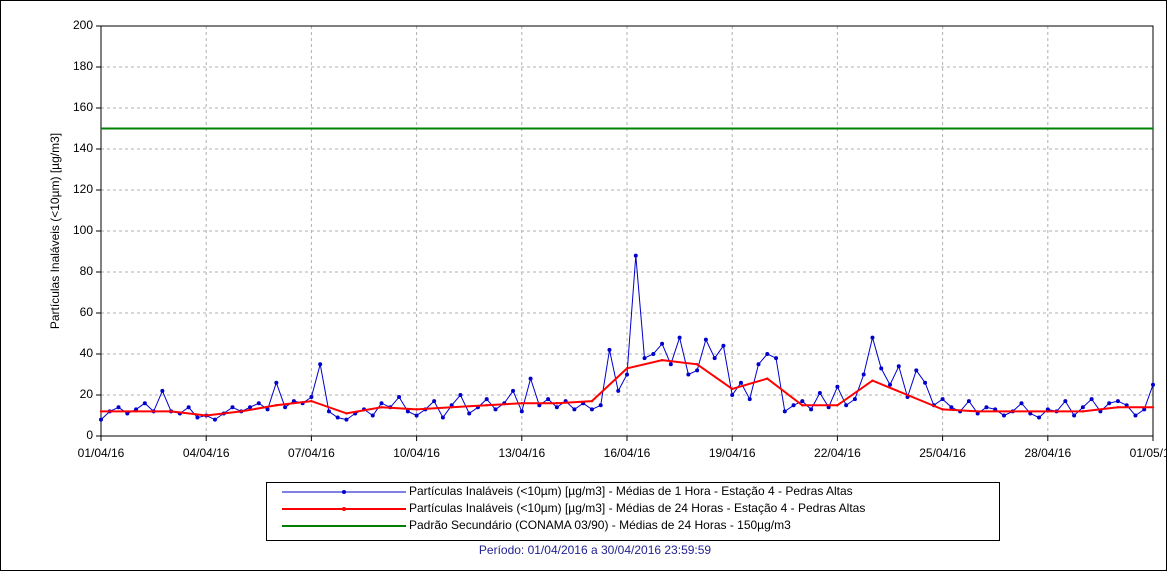 The height and width of the screenshot is (571, 1167). Describe the element at coordinates (83, 25) in the screenshot. I see `y-tick-label: 200` at that location.